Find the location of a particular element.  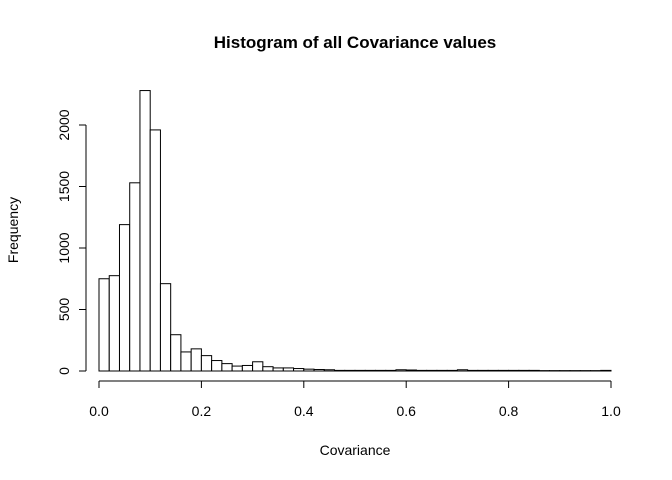

x-tick-label: 1.0 is located at coordinates (611, 411).